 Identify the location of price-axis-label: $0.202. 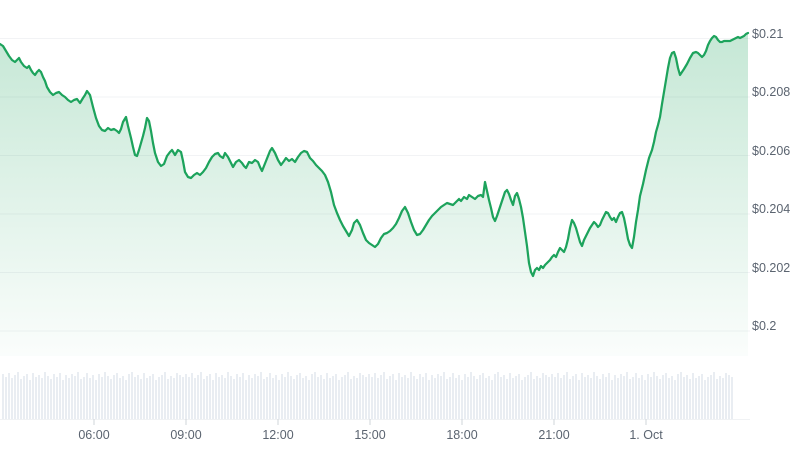
(771, 267).